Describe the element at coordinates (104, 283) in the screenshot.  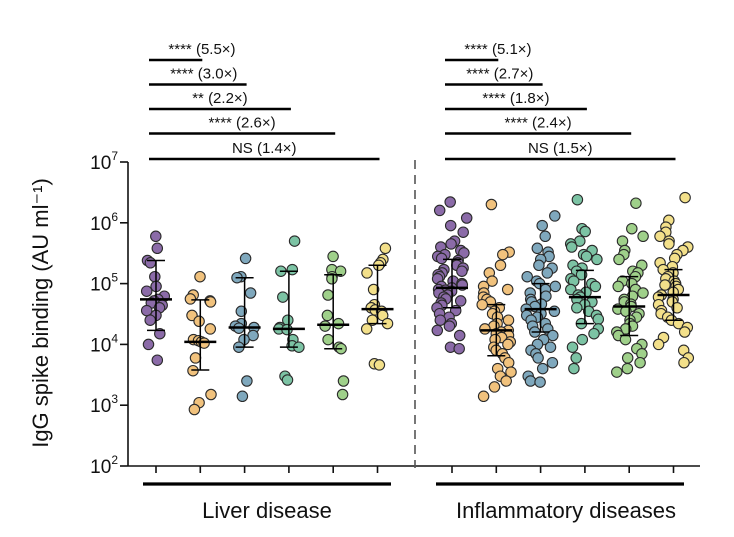
I see `y-tick-label: 10⁵` at that location.